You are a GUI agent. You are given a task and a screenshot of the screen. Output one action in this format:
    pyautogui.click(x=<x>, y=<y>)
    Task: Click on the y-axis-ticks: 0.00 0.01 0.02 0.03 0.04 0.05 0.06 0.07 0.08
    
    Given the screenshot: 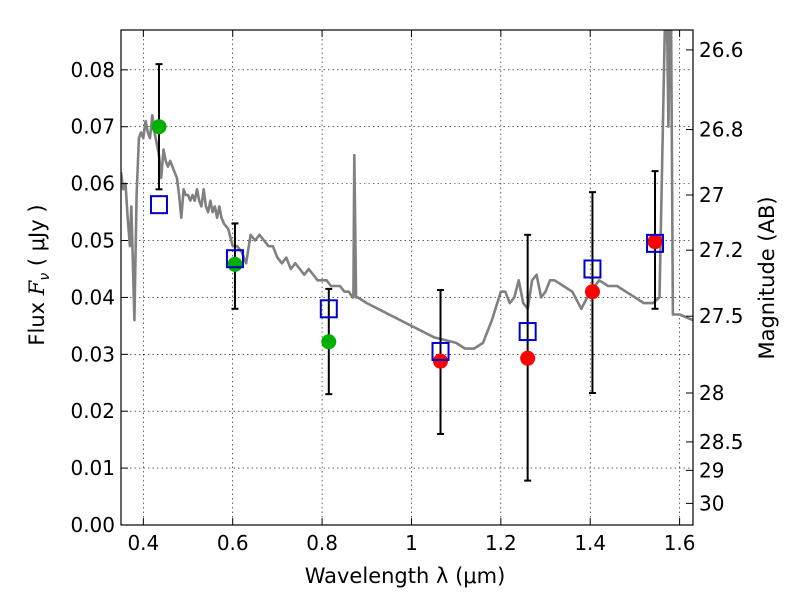 What is the action you would take?
    pyautogui.click(x=99, y=297)
    